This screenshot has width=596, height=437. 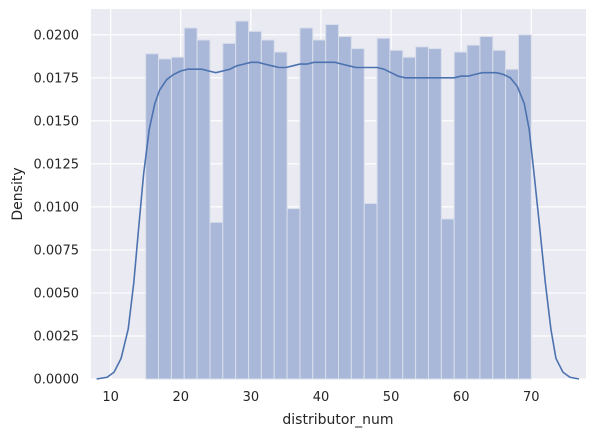 I want to click on x-axis-label: distributor_num, so click(x=337, y=420).